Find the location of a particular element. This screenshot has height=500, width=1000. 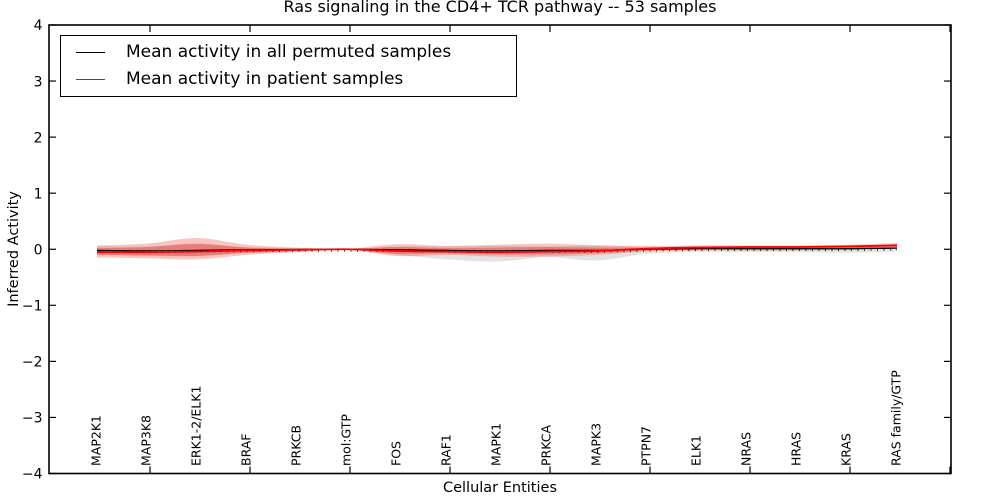

line-mean-activity-in-patient-samples is located at coordinates (497, 248).